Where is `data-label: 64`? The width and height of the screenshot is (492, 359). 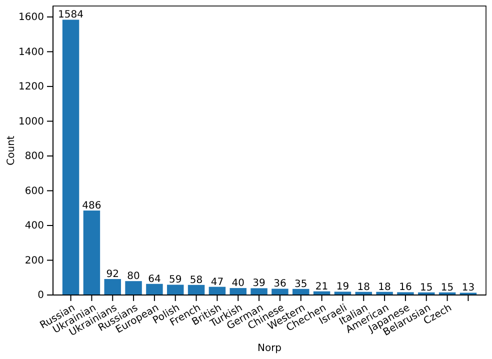 data-label: 64 is located at coordinates (154, 279).